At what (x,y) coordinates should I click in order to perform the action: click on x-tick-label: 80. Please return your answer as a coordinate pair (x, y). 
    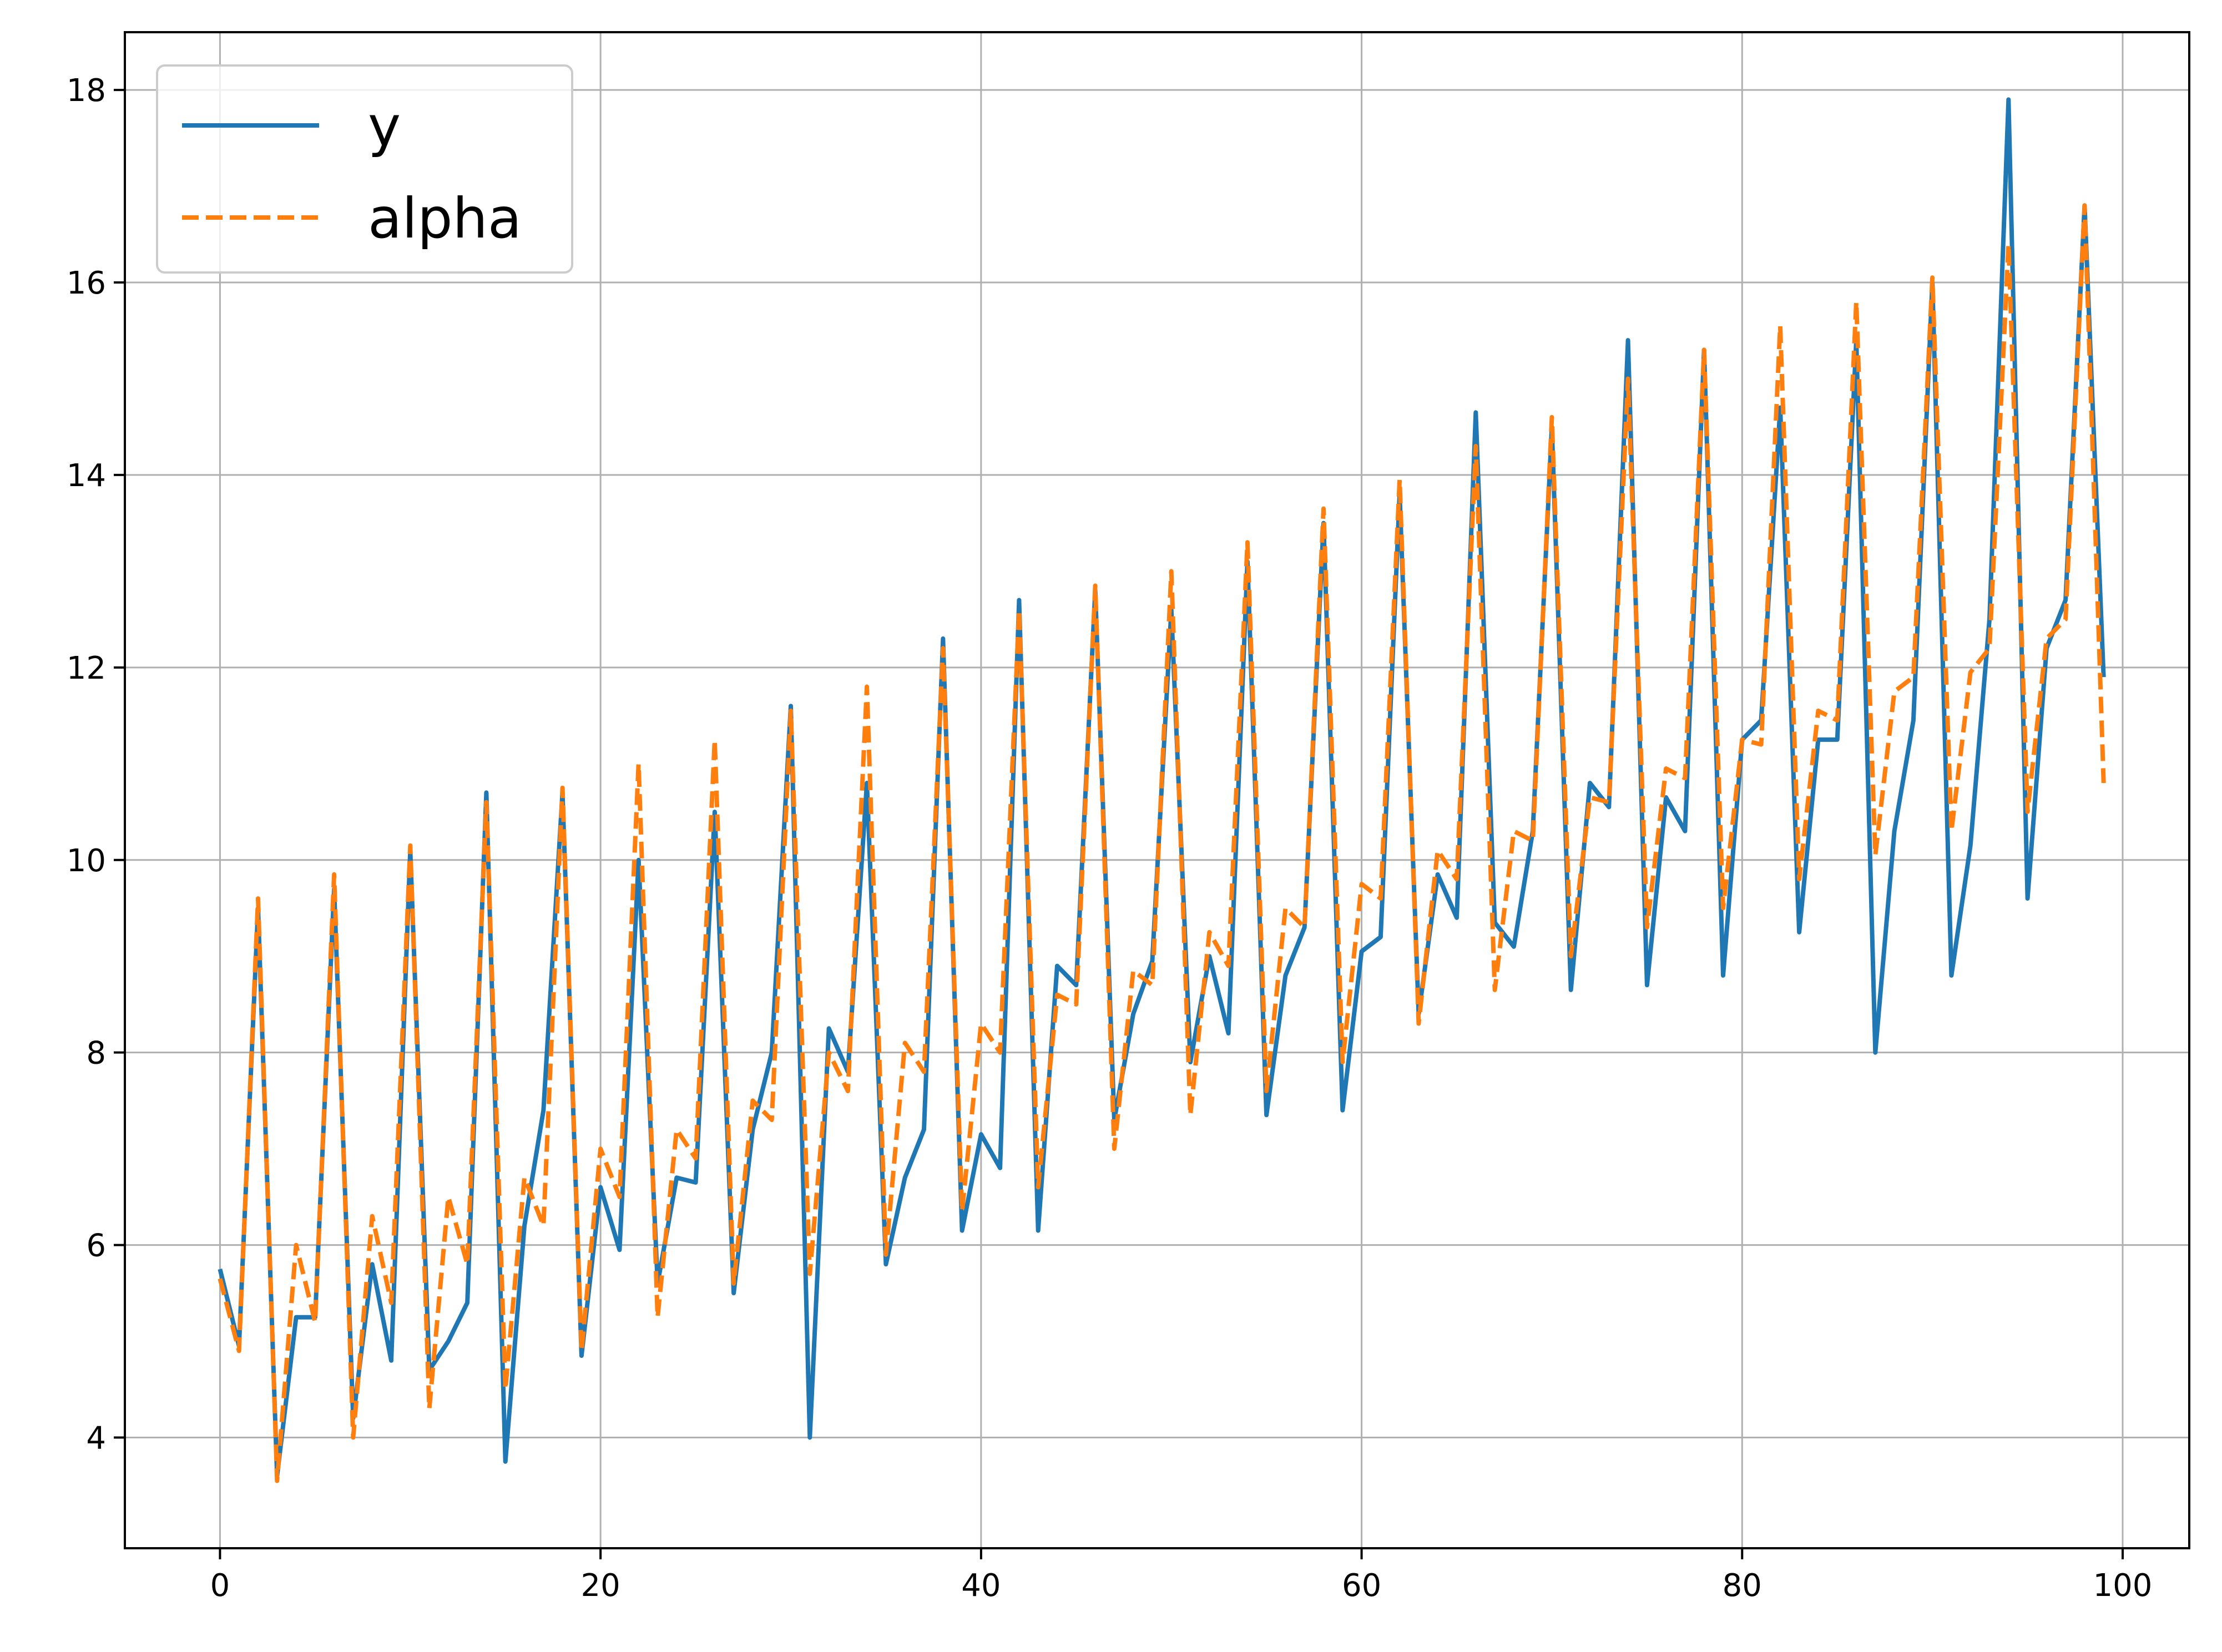
    Looking at the image, I should click on (1743, 1586).